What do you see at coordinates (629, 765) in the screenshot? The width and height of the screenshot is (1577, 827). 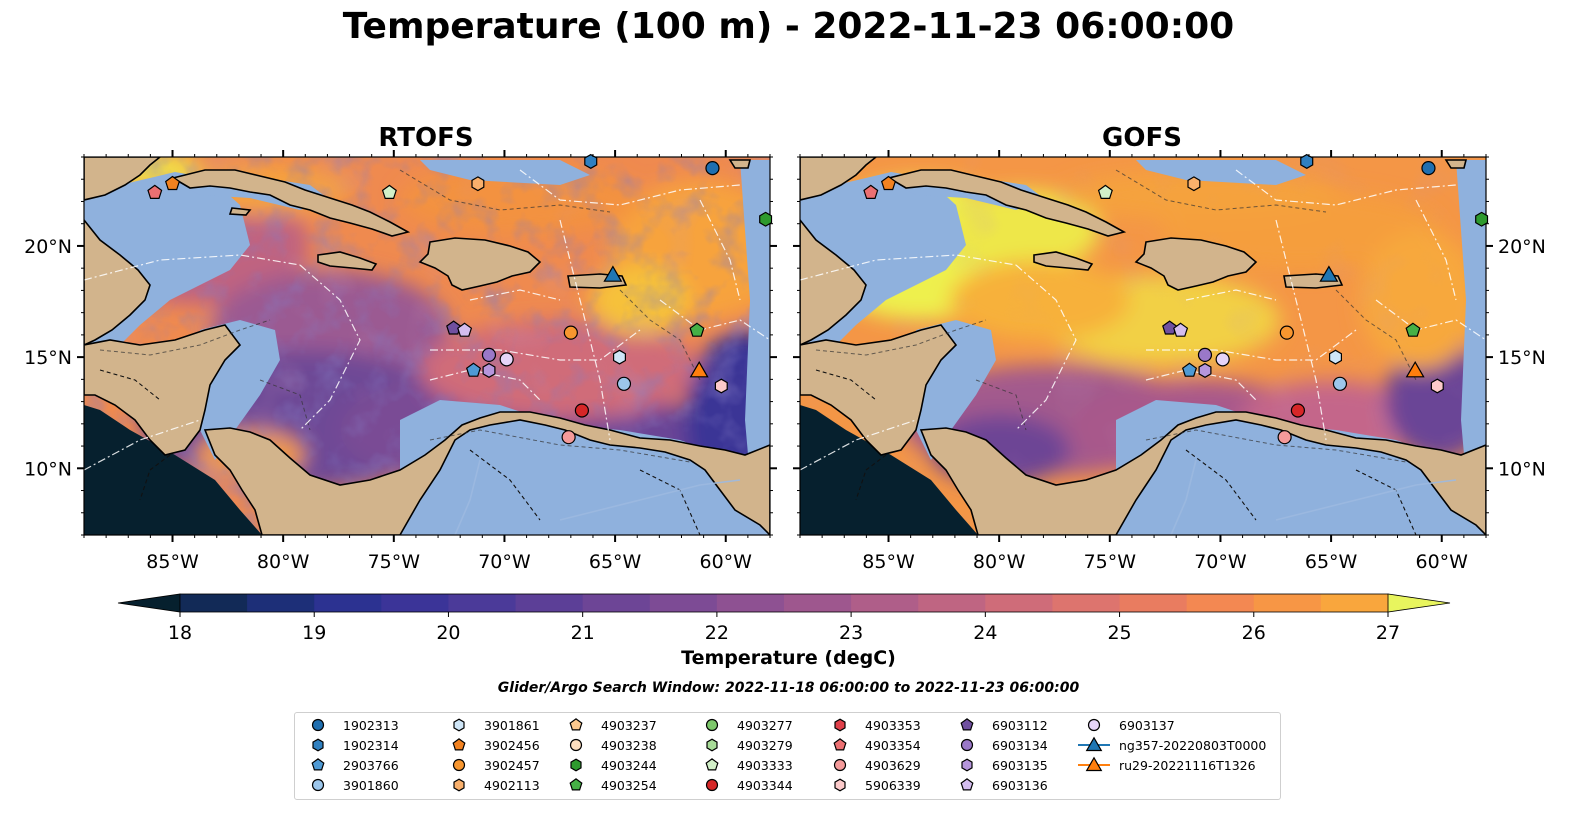 I see `legend-label: 4903244` at bounding box center [629, 765].